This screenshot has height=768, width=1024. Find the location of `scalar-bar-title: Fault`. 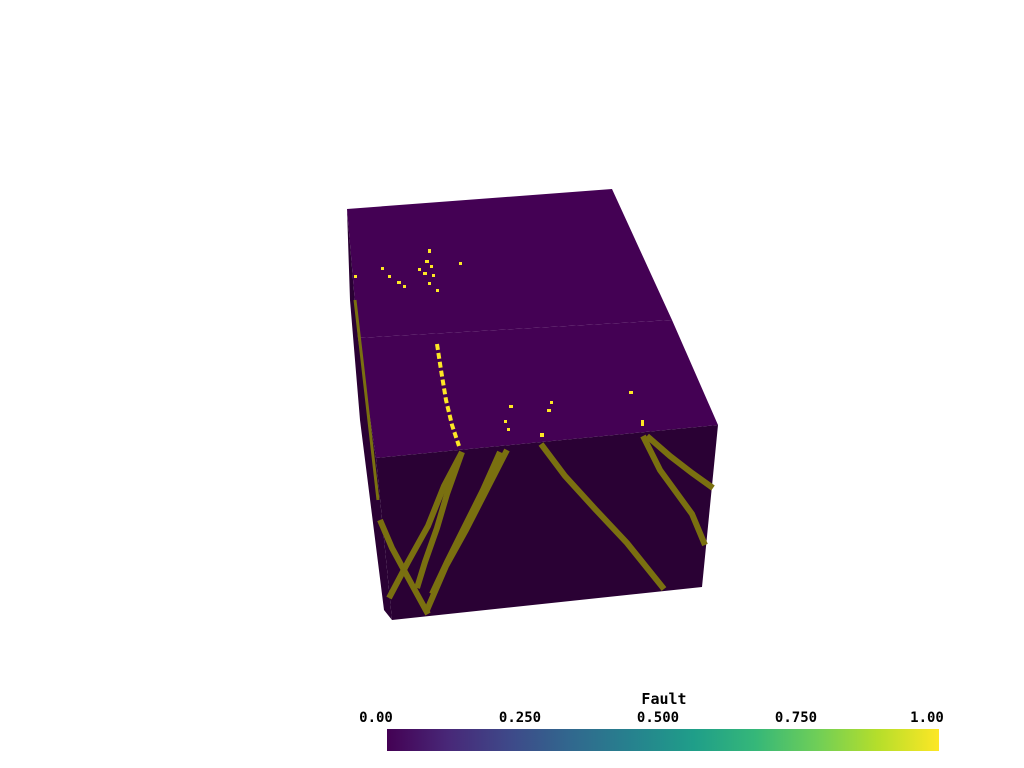

scalar-bar-title: Fault is located at coordinates (664, 699).